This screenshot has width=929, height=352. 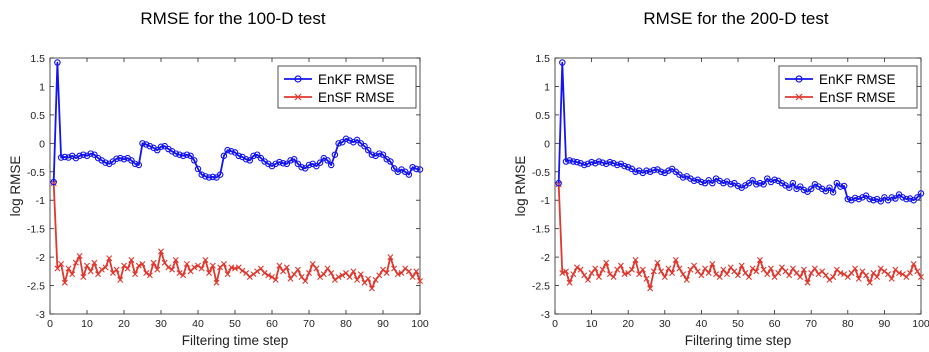 What do you see at coordinates (235, 340) in the screenshot?
I see `x-axis-label: Filtering time step` at bounding box center [235, 340].